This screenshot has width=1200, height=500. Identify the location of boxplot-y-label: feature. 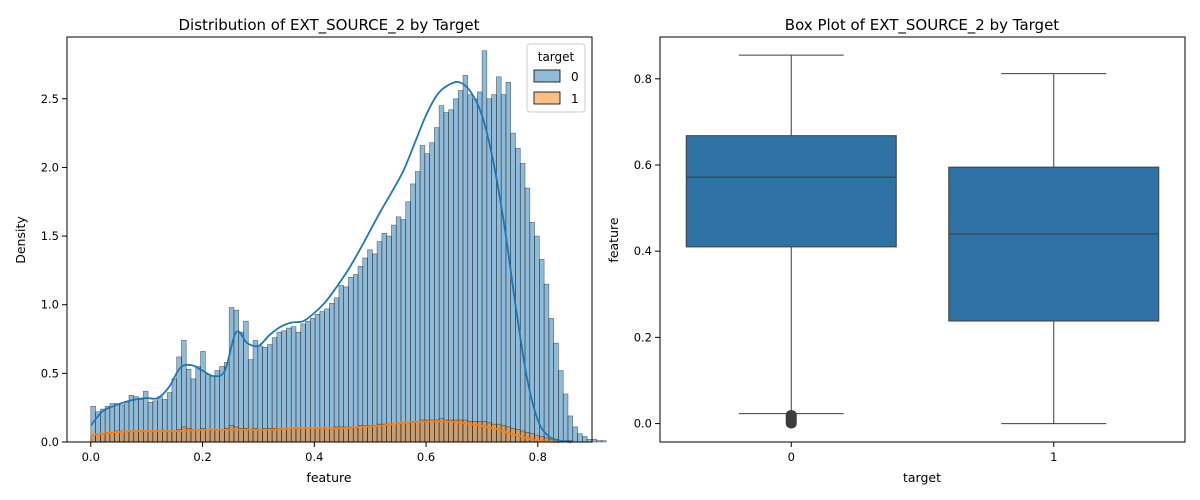
(613, 239).